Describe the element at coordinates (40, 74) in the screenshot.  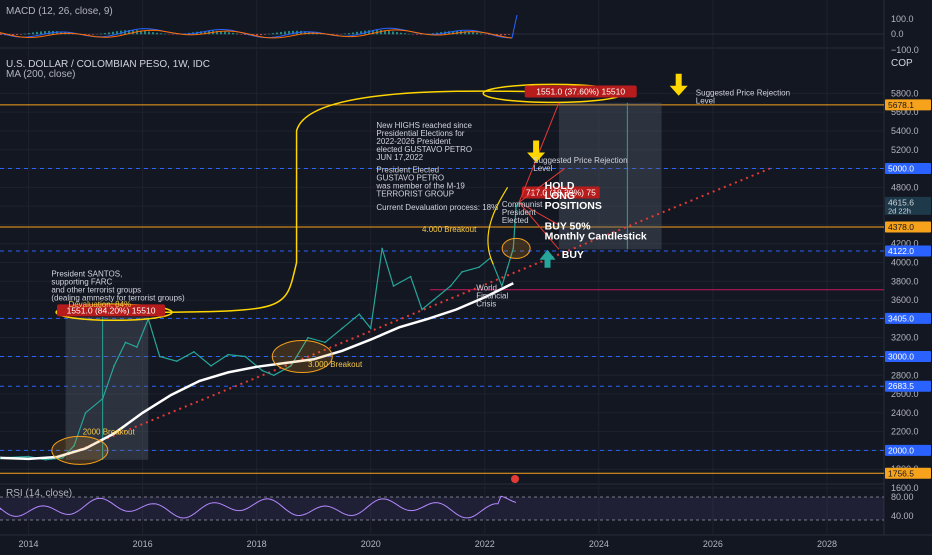
I see `ma-title: MA (200, close)` at that location.